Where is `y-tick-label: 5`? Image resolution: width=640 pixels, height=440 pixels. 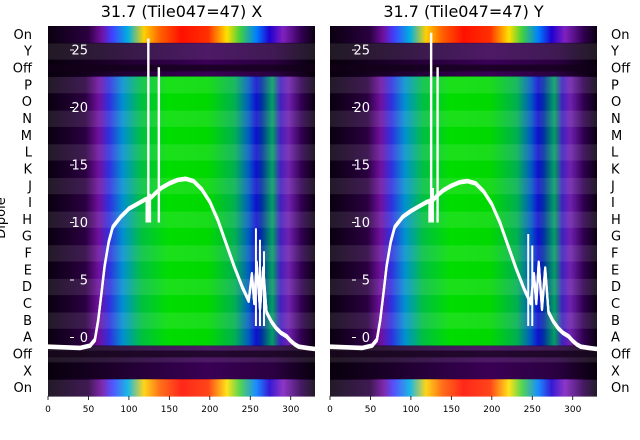 y-tick-label: 5 is located at coordinates (84, 281).